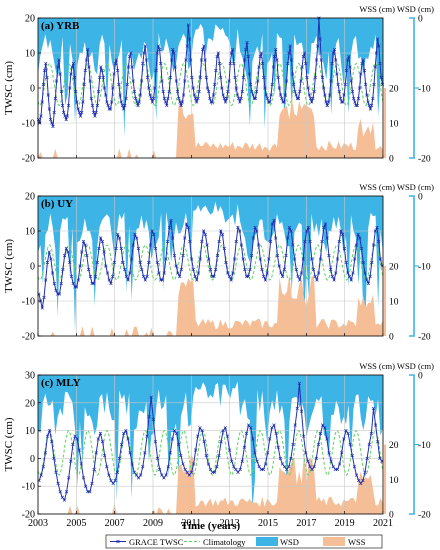  I want to click on x-tick-label: 2003, so click(38, 523).